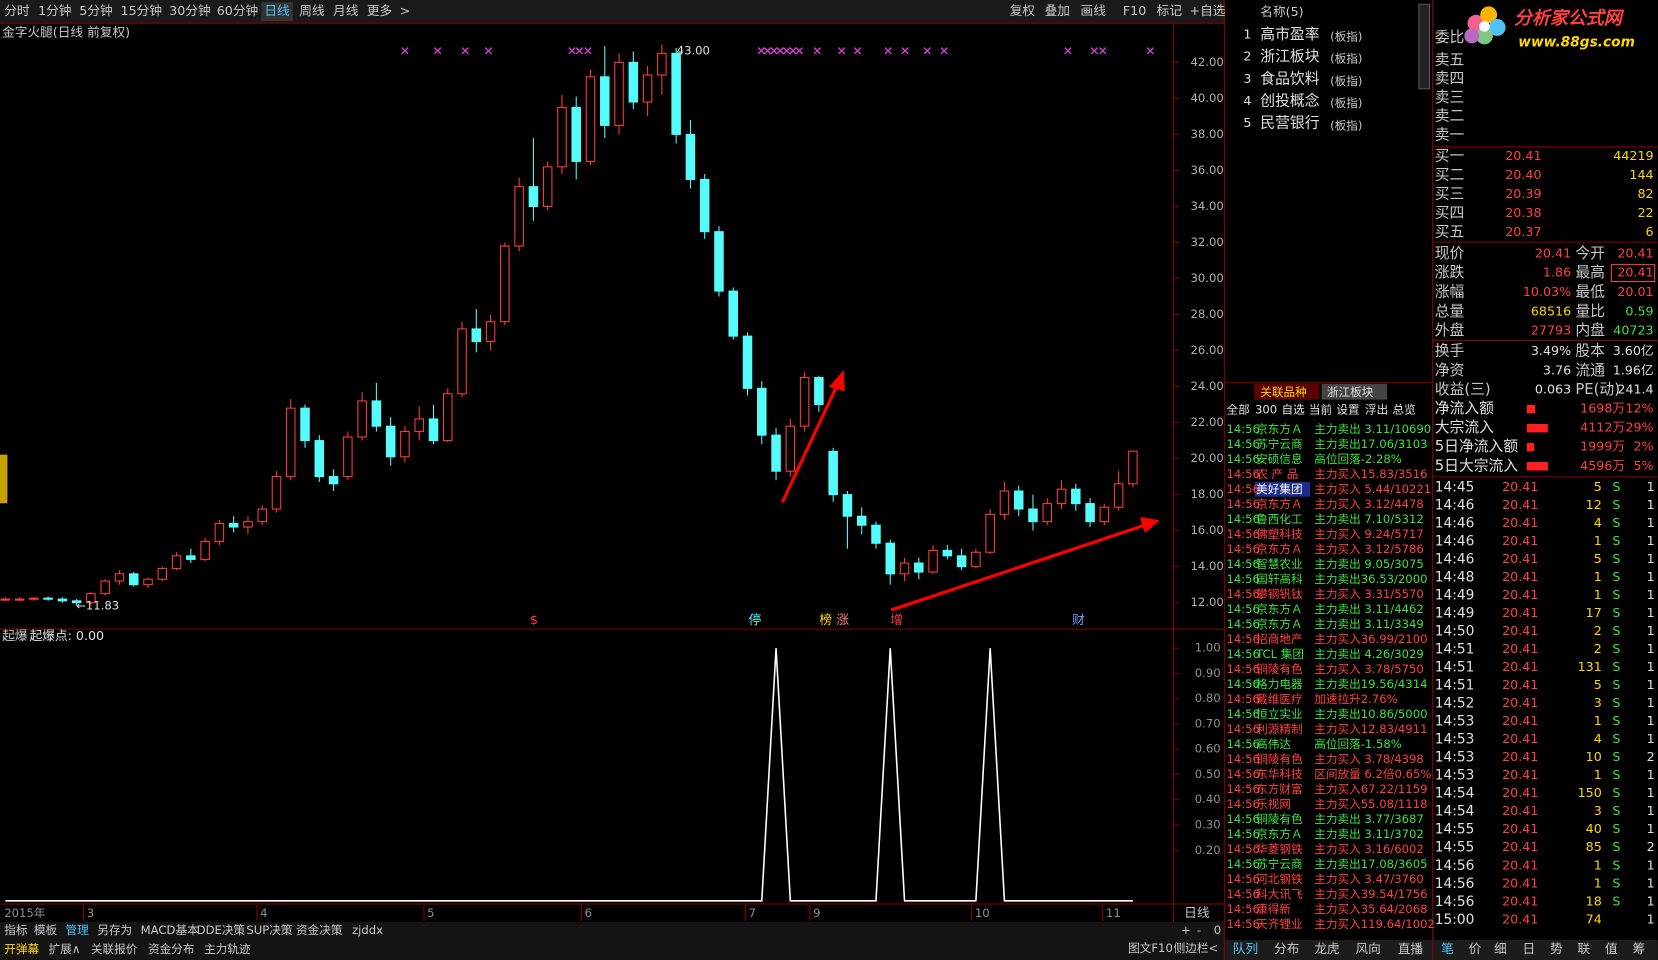  I want to click on tool-button: 画线, so click(1094, 10).